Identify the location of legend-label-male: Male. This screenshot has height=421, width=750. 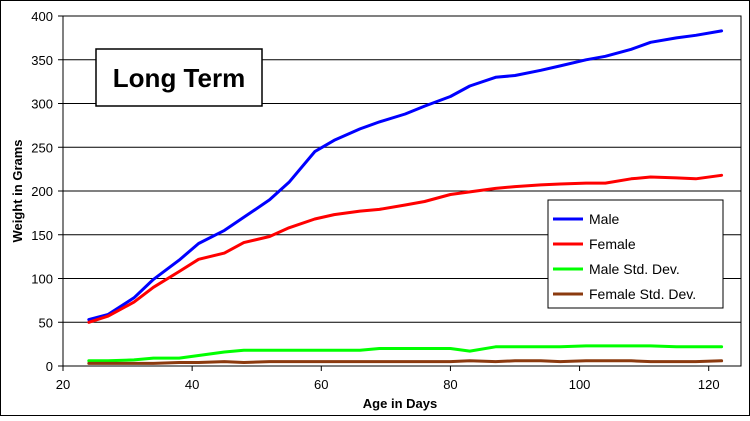
(604, 219).